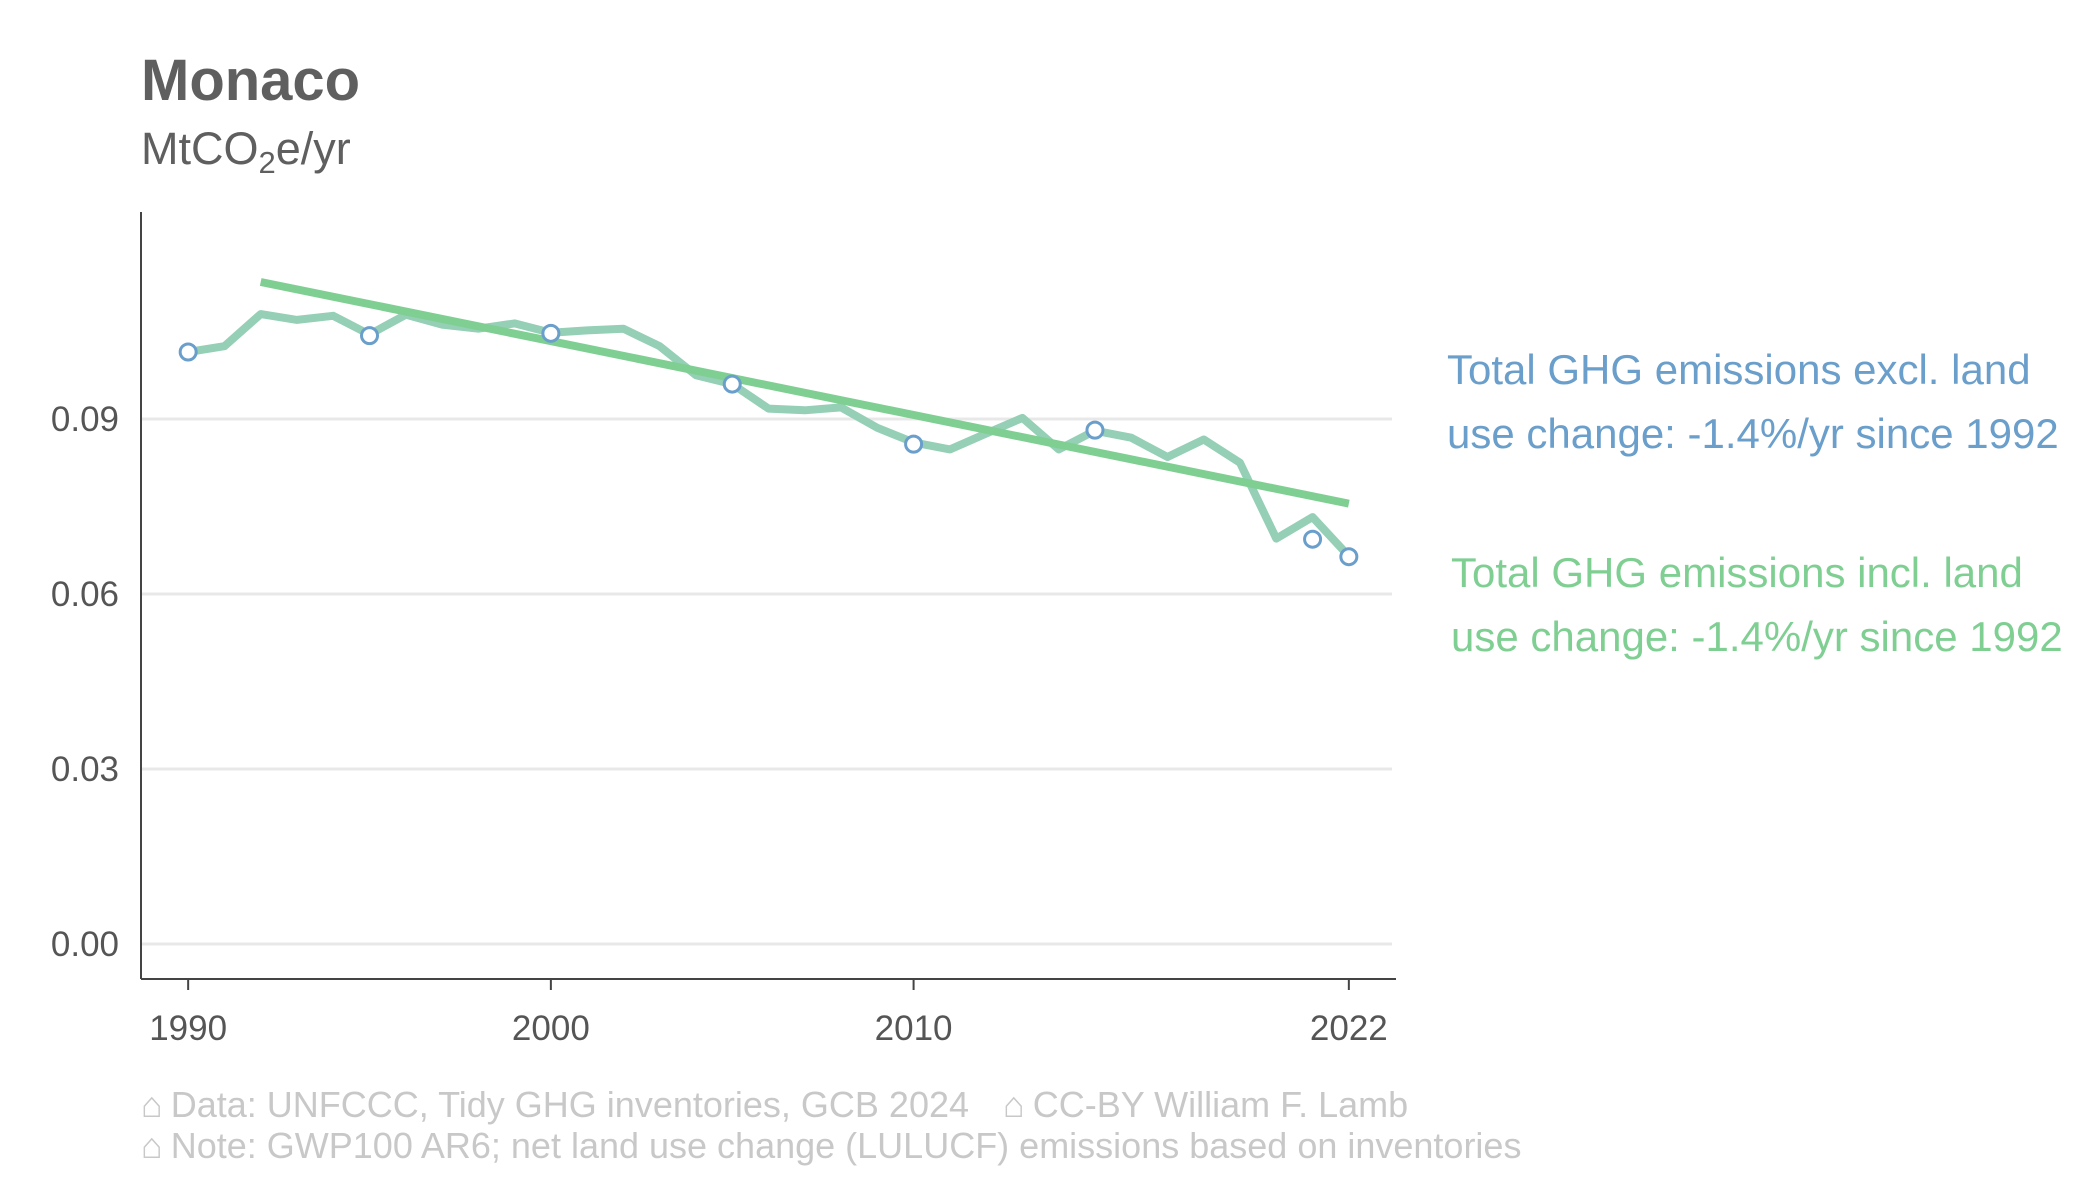 The width and height of the screenshot is (2100, 1200). I want to click on series-line-incl-land-use, so click(768, 435).